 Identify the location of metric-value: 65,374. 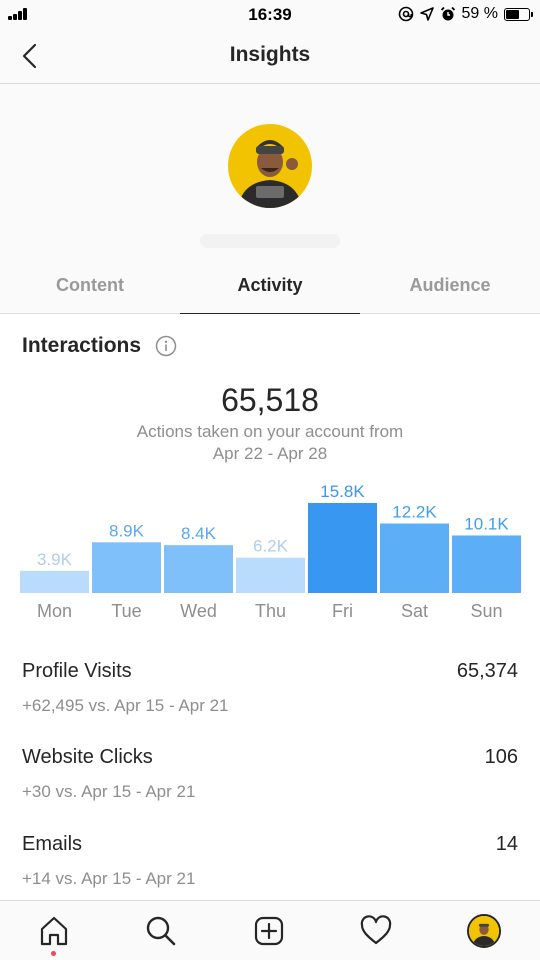
(487, 671).